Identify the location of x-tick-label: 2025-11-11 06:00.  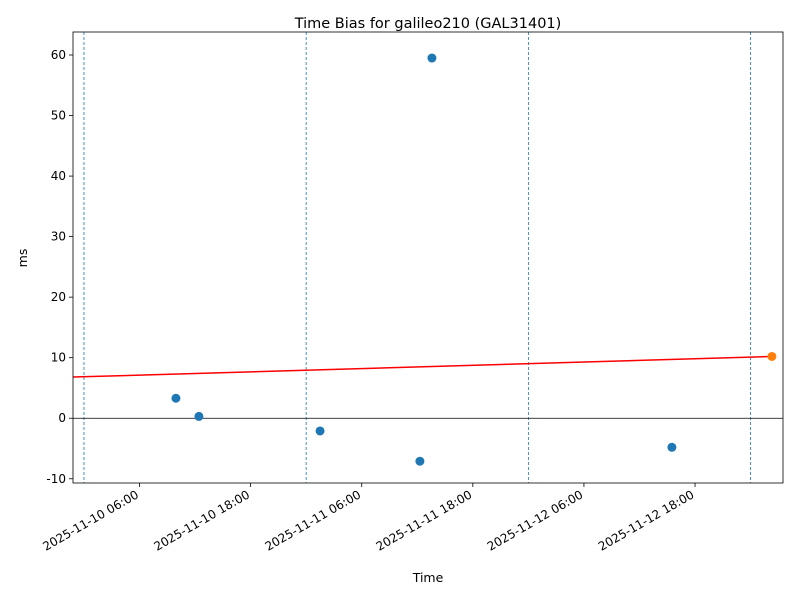
(313, 520).